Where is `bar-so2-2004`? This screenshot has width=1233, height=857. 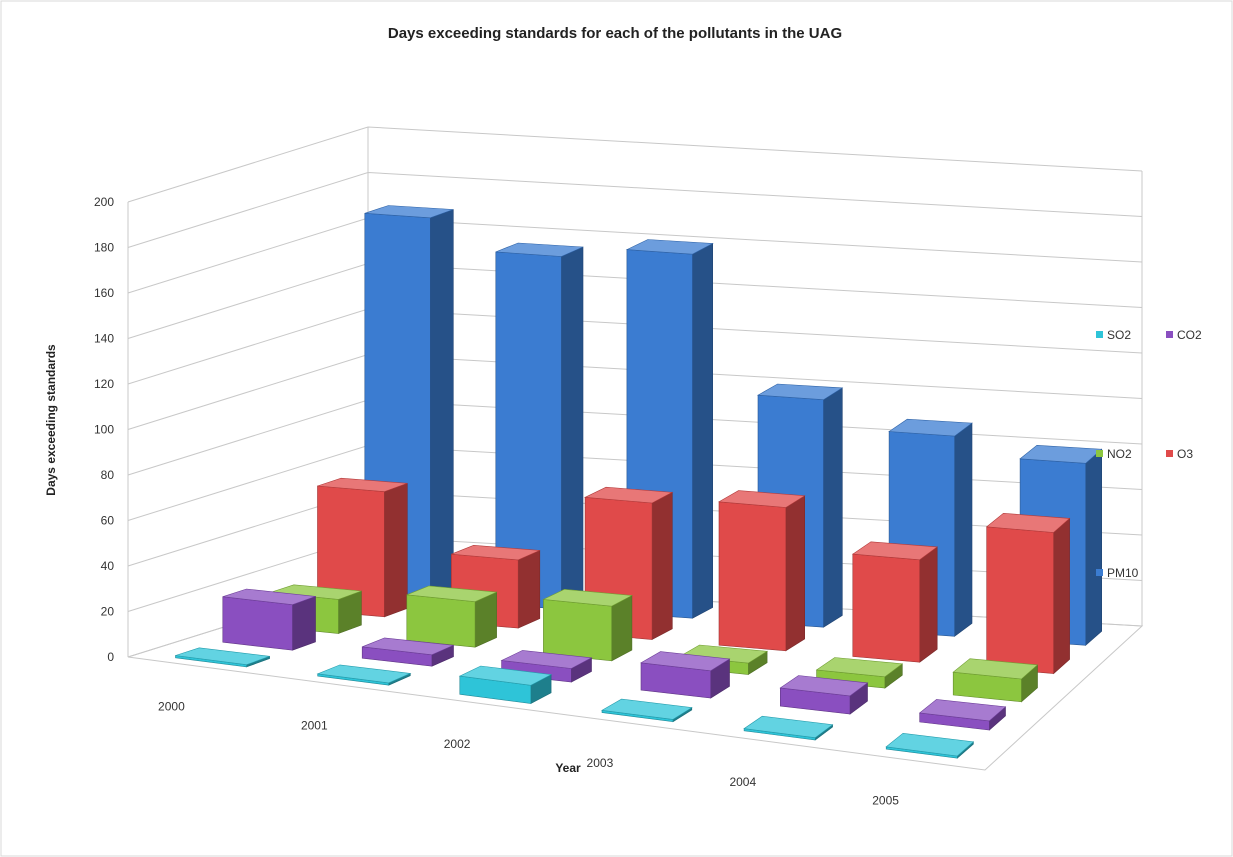
bar-so2-2004 is located at coordinates (788, 728).